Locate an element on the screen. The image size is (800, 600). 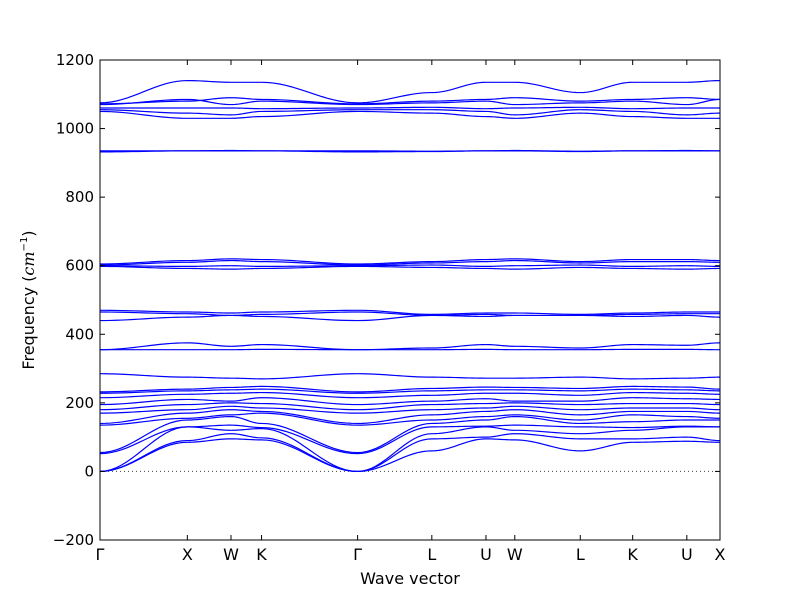
y-tick-label: 600 is located at coordinates (79, 266).